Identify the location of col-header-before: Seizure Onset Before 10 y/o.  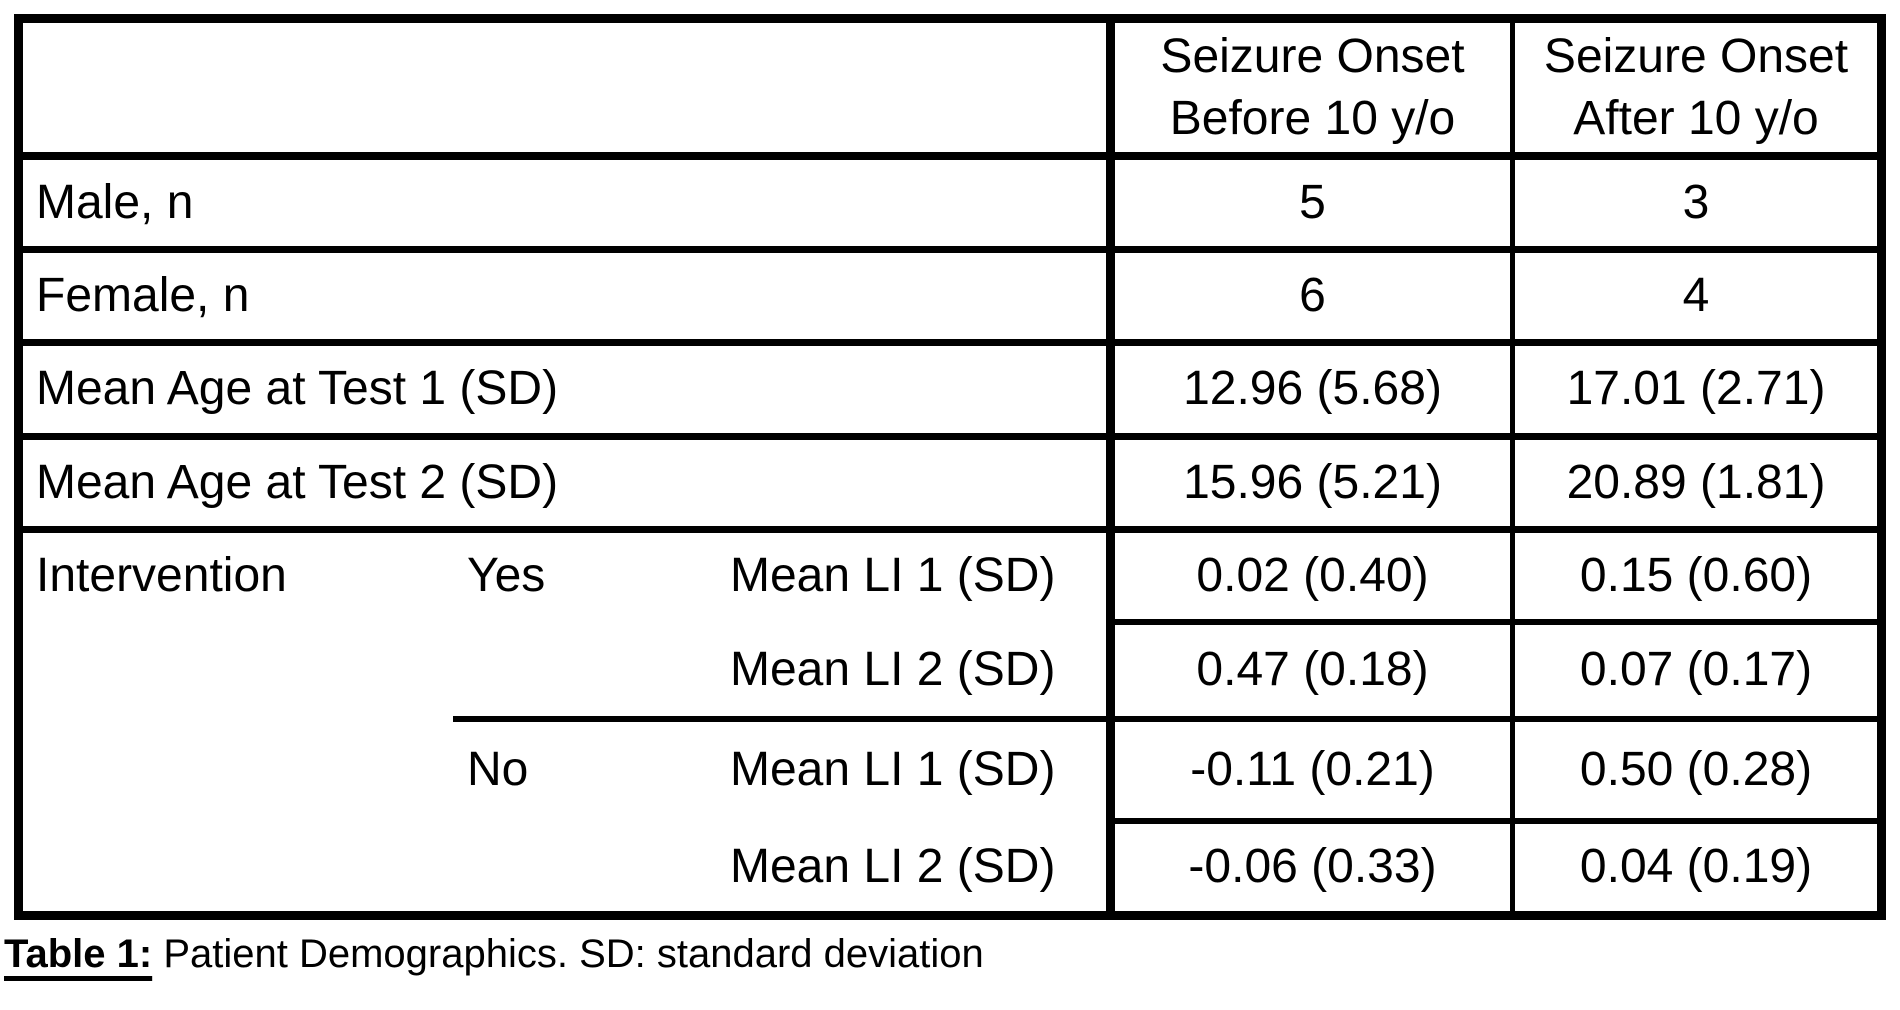
(1312, 87).